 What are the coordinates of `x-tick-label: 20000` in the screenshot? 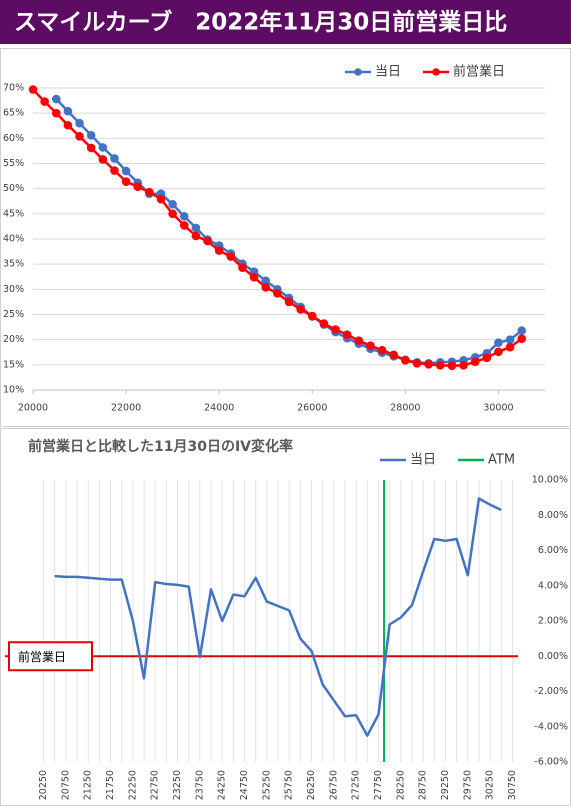 It's located at (33, 408).